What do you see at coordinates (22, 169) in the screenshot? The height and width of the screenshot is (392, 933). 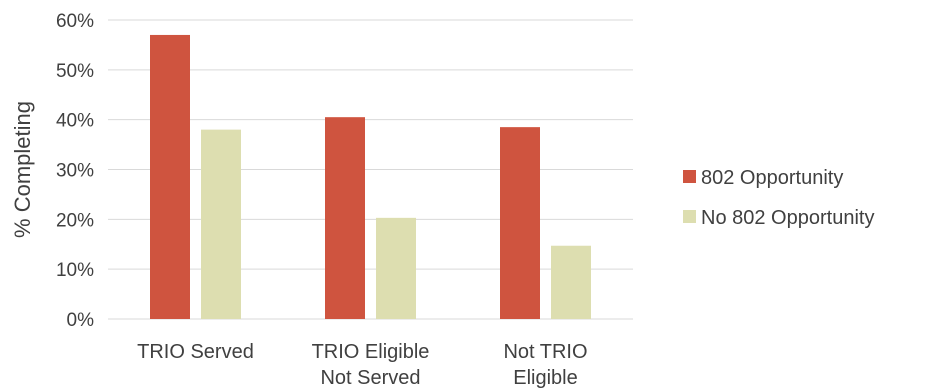 I see `y-axis-label: % Completing` at bounding box center [22, 169].